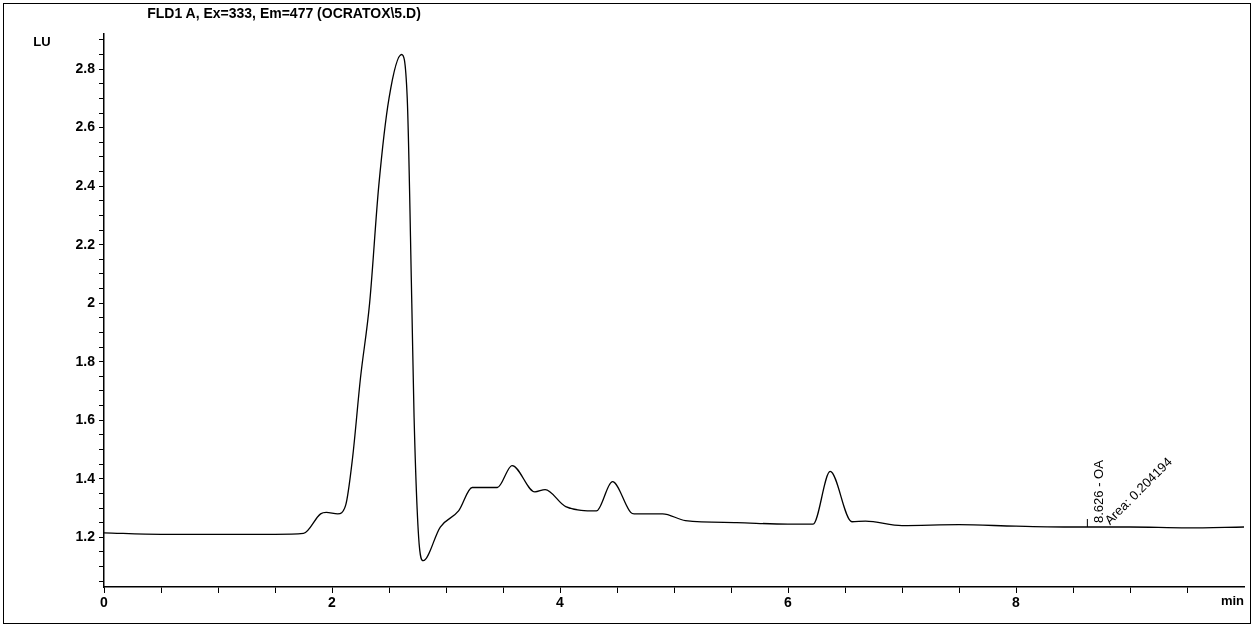 Image resolution: width=1256 pixels, height=629 pixels. Describe the element at coordinates (85, 67) in the screenshot. I see `y-tick-label: 2.8` at that location.